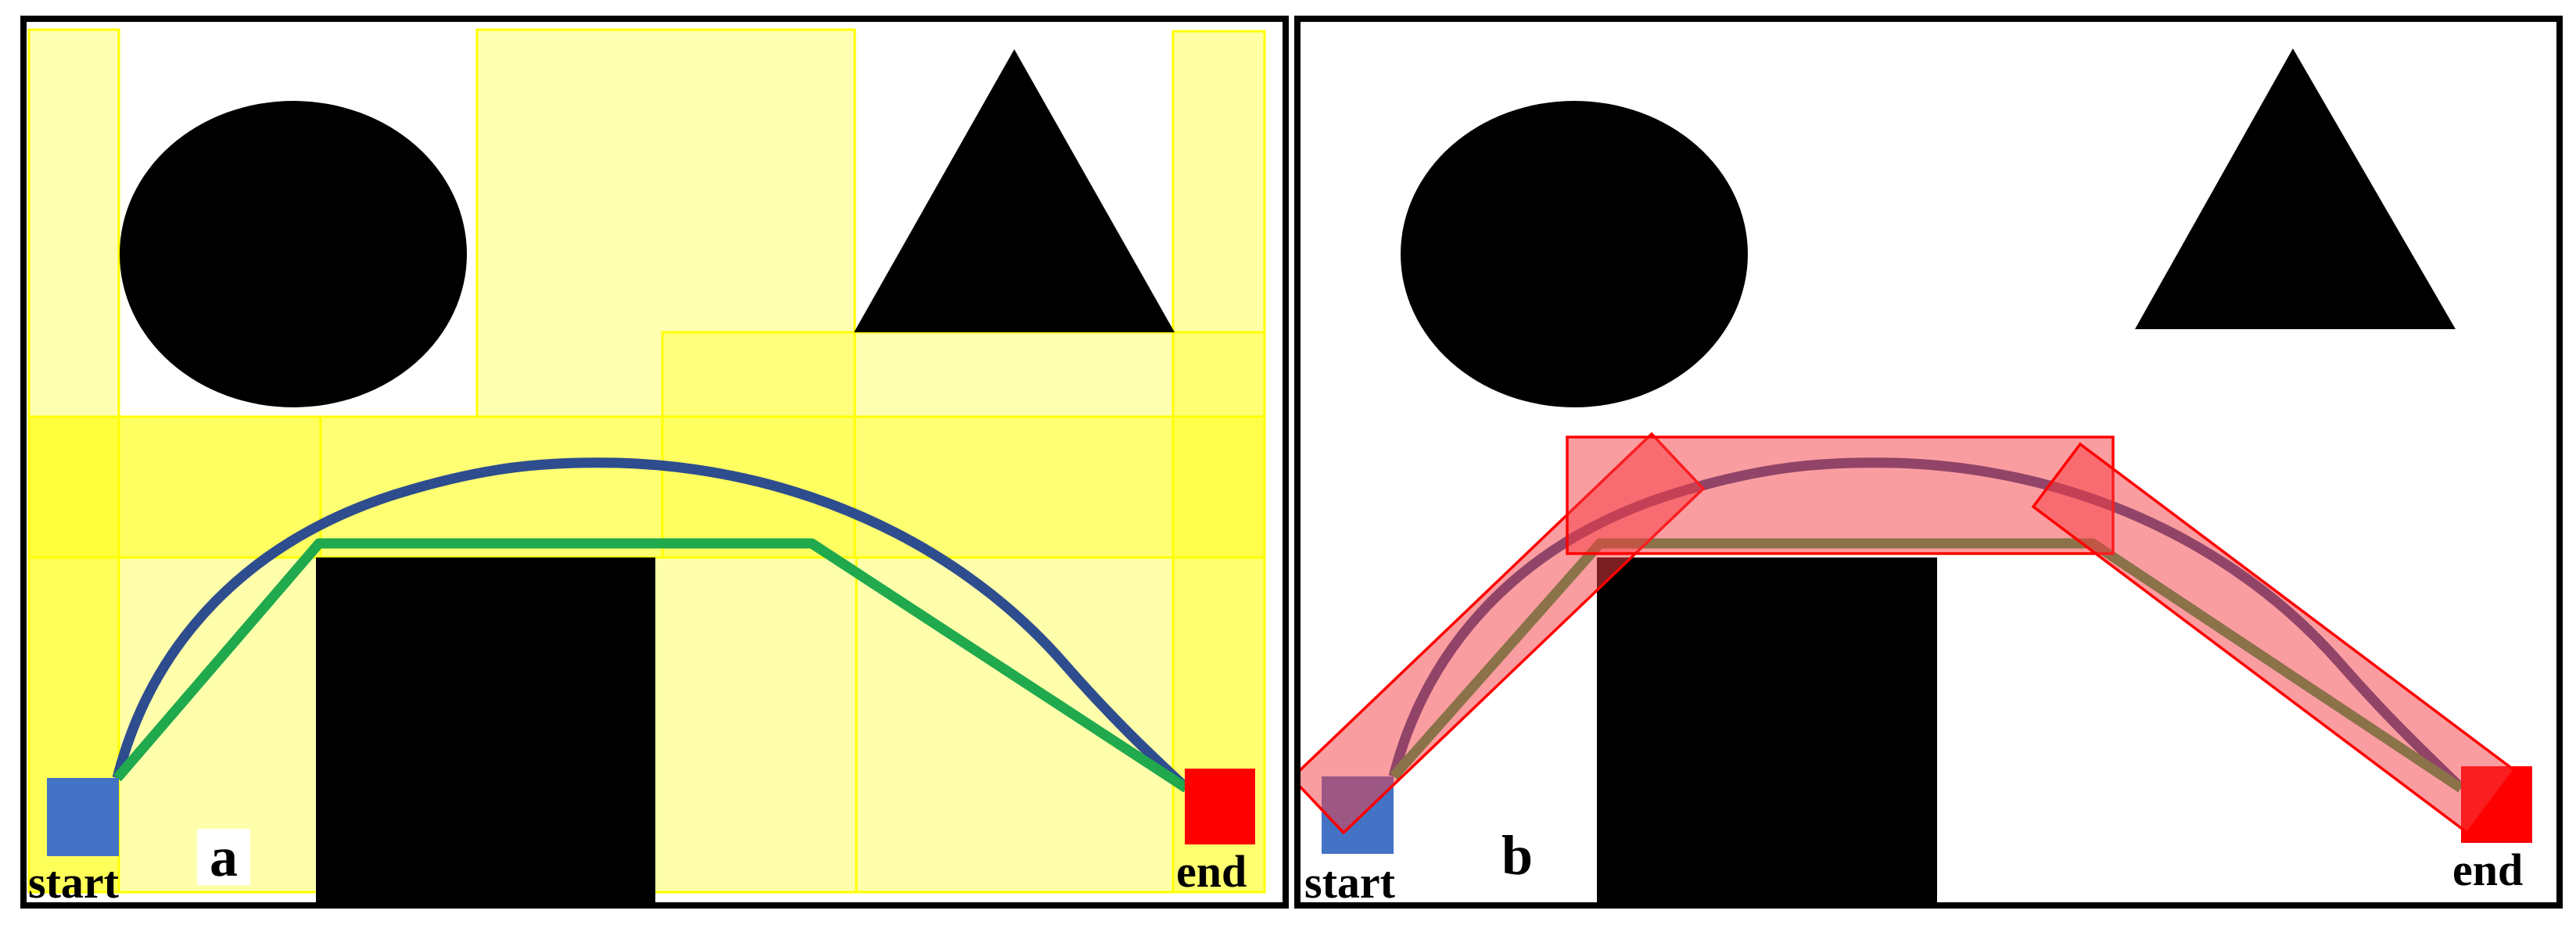  I want to click on piecewise-path-green, so click(651, 666).